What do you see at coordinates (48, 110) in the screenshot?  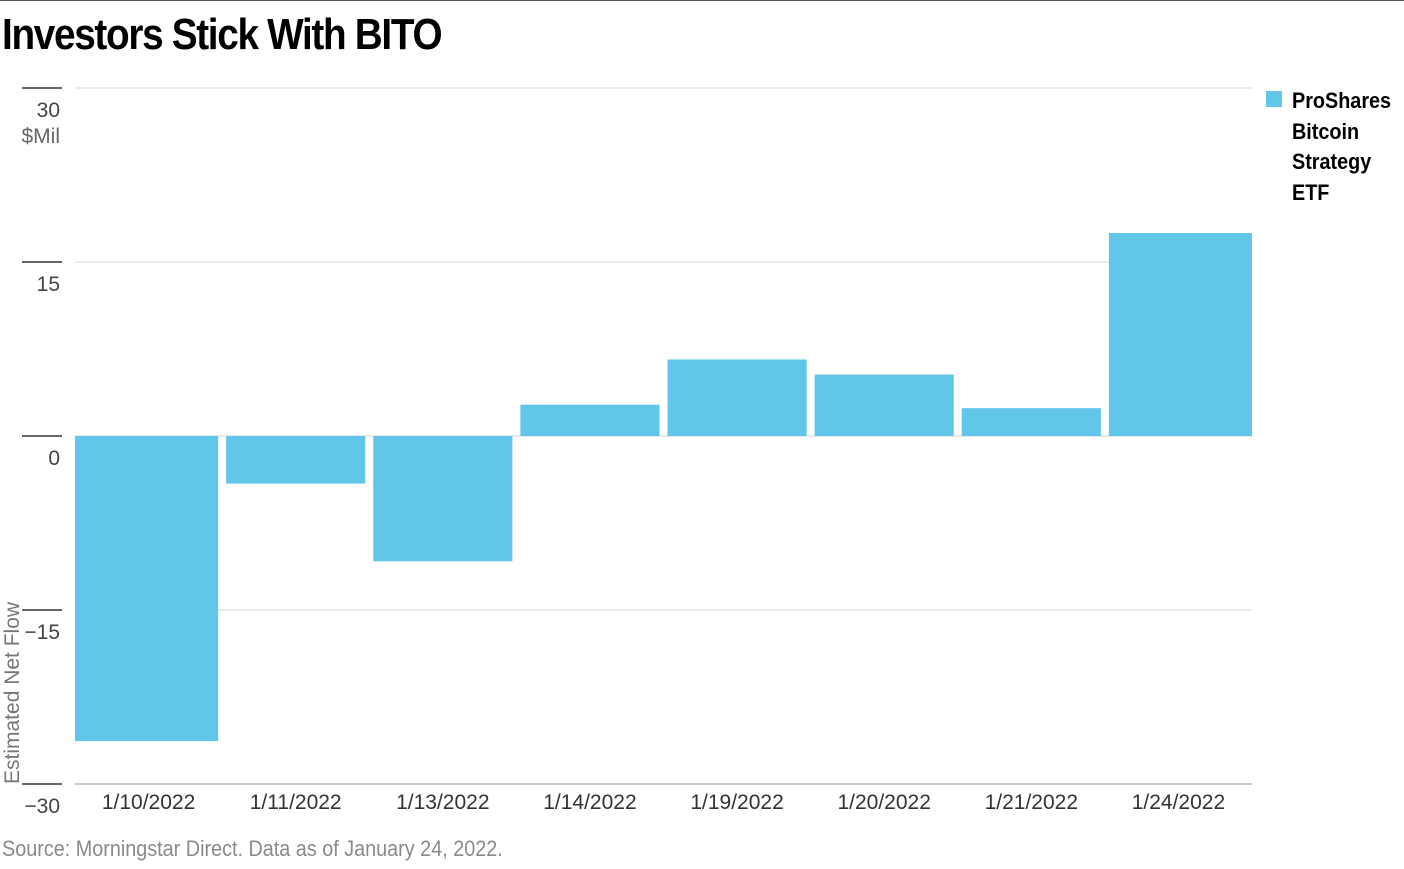 I see `y-tick-label: 30` at bounding box center [48, 110].